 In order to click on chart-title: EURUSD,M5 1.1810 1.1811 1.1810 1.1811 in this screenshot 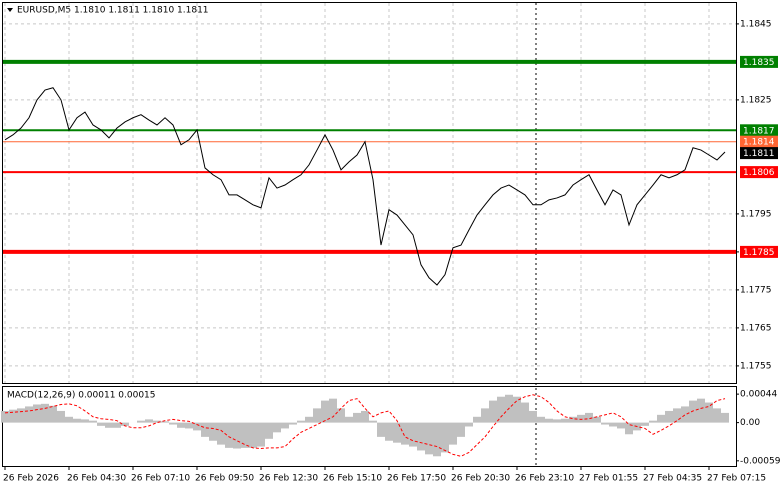, I will do `click(113, 11)`.